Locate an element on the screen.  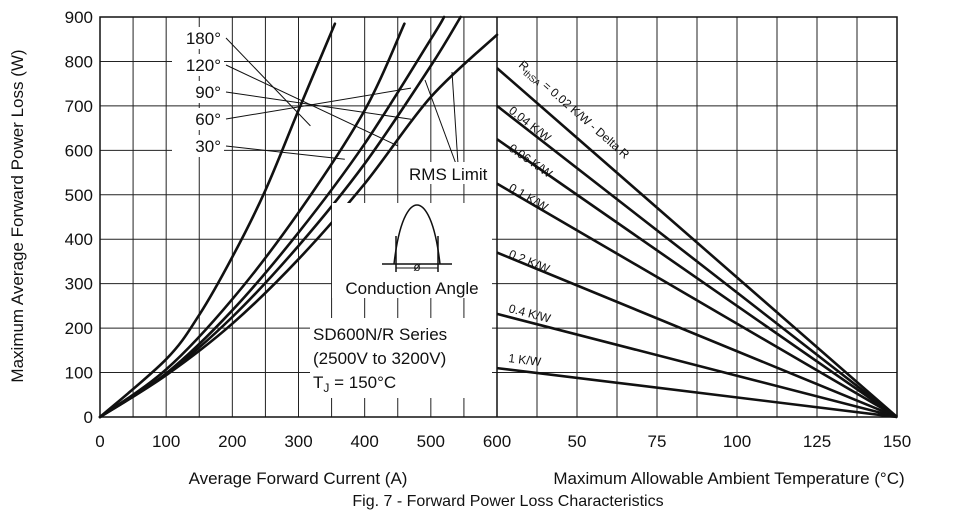
x-tick-label: 50 is located at coordinates (577, 441).